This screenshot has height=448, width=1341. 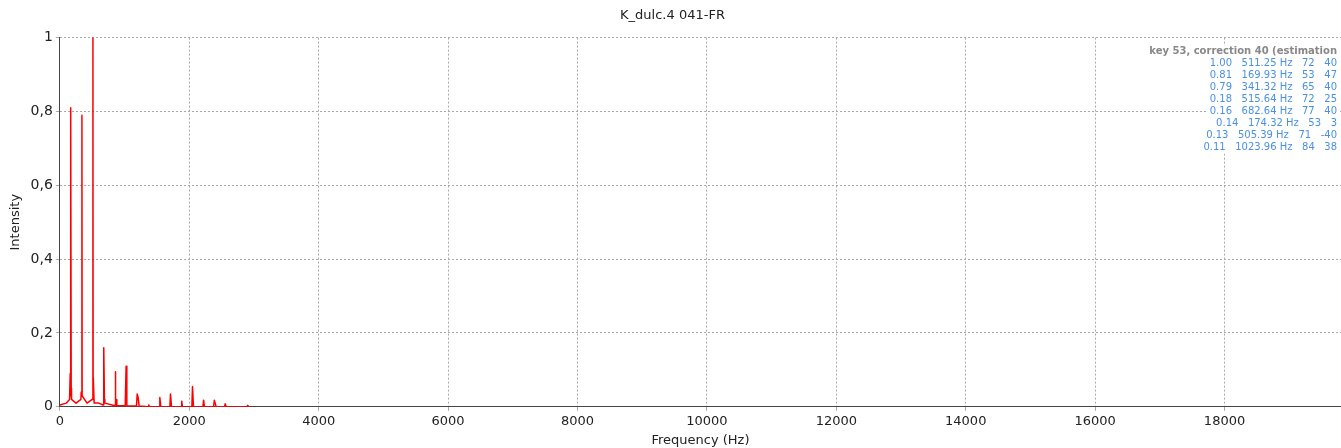 I want to click on y-tick-label: 0,4, so click(x=41, y=257).